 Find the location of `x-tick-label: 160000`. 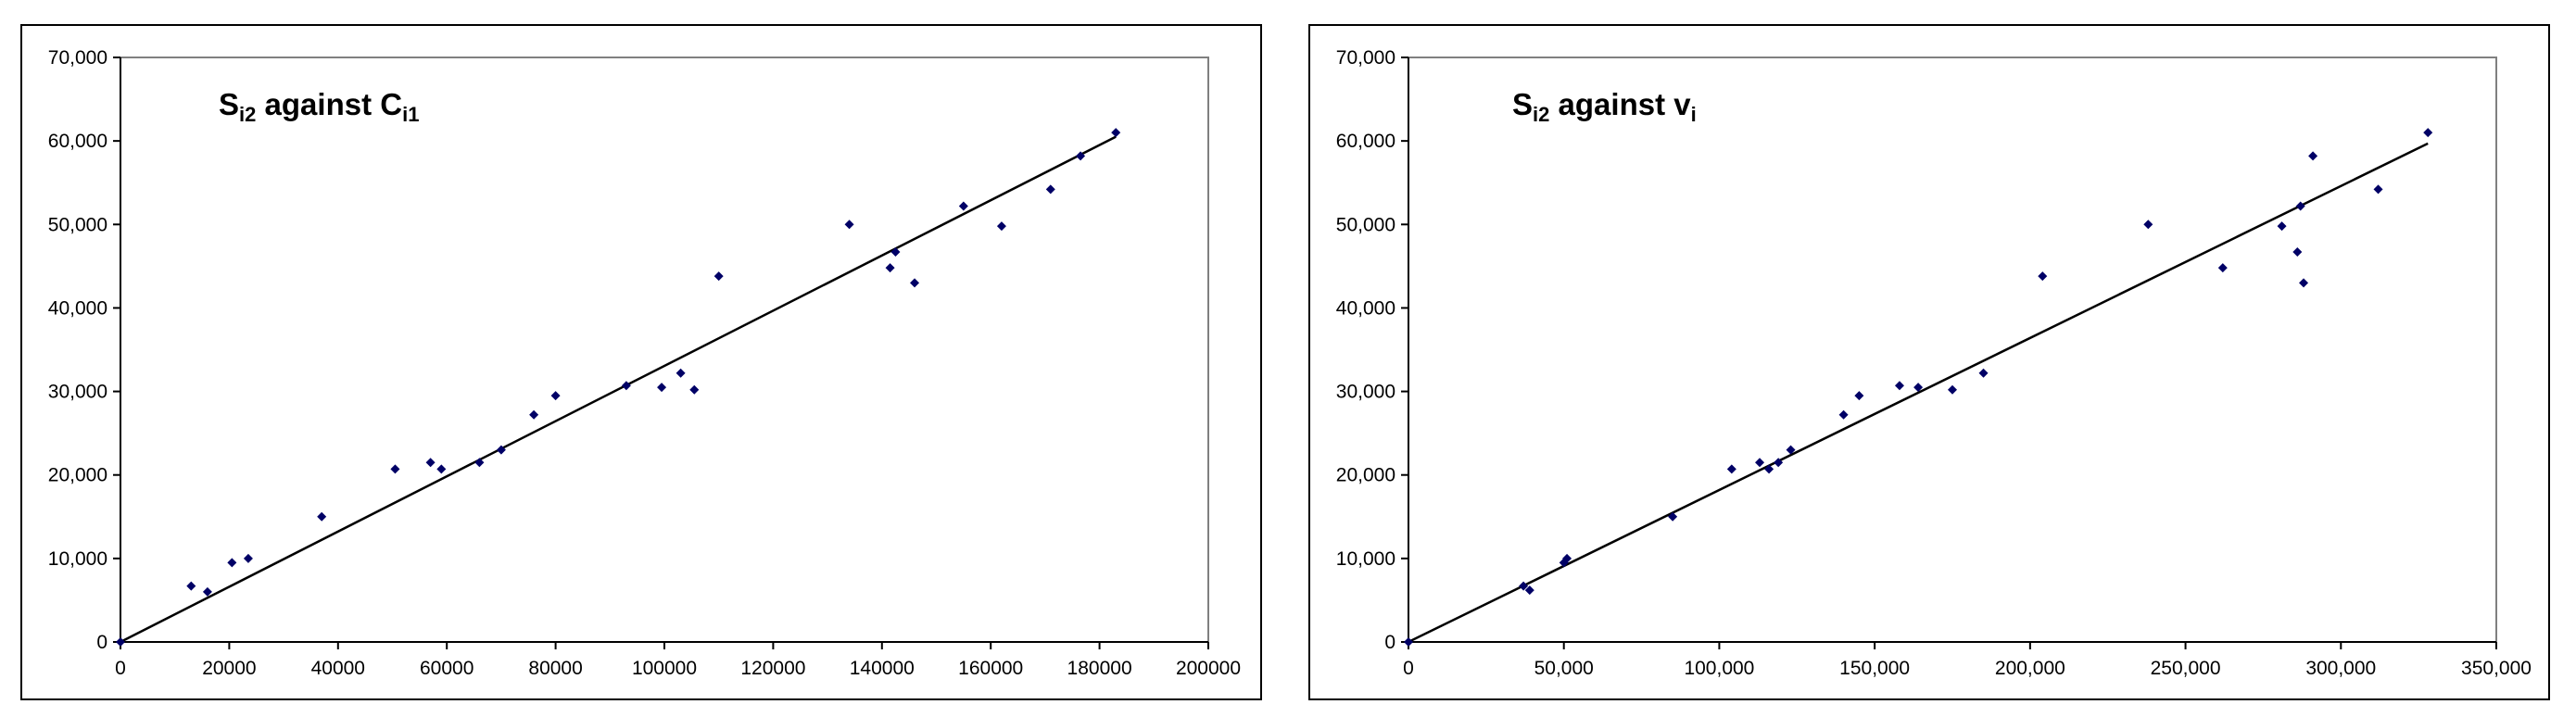

x-tick-label: 160000 is located at coordinates (991, 668).